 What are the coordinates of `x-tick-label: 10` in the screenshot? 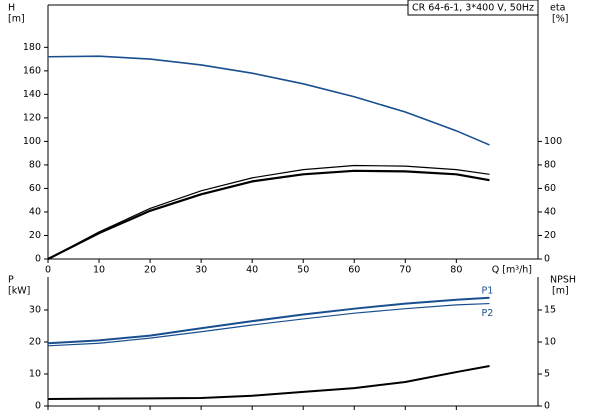 It's located at (99, 270).